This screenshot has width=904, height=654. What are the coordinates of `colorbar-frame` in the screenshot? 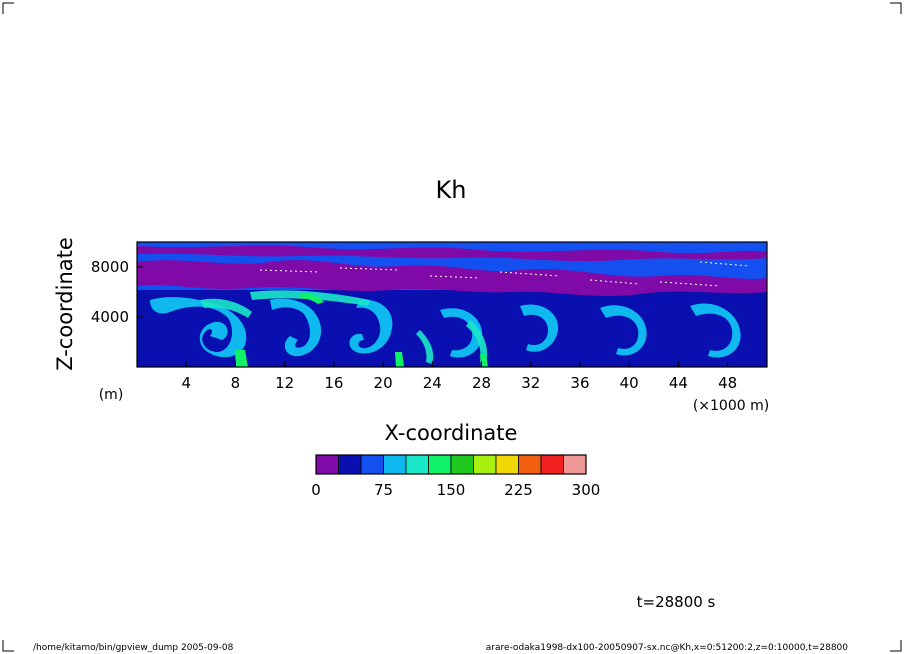 It's located at (451, 464).